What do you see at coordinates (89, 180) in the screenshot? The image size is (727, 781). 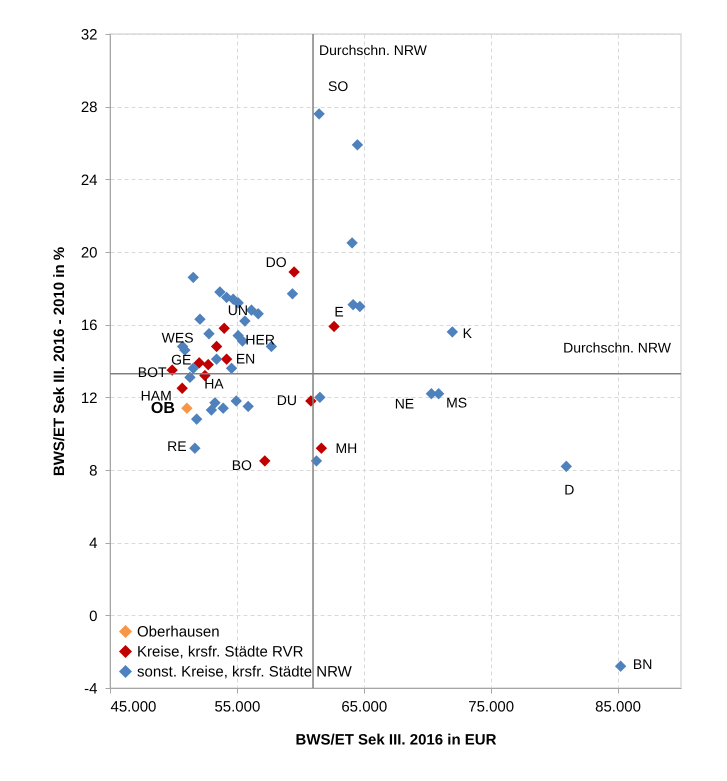 I see `y-tick-label: 24` at bounding box center [89, 180].